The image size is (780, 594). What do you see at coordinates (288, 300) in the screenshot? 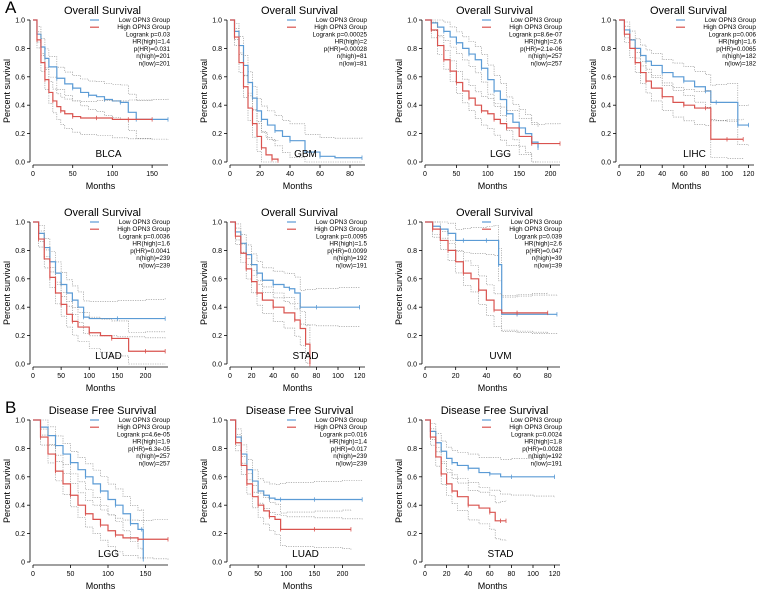
I see `axes: 0 20 40 60 80 100 120 0.0 0.2 0.4 0.6 0.8 1.0` at bounding box center [288, 300].